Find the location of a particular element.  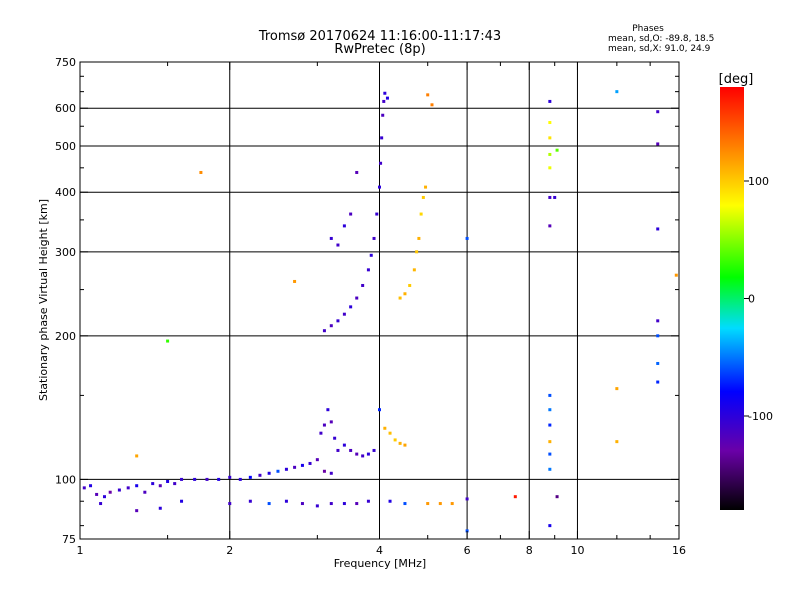

y-axis-label: Stationary phase Virtual Height [km] is located at coordinates (43, 300).